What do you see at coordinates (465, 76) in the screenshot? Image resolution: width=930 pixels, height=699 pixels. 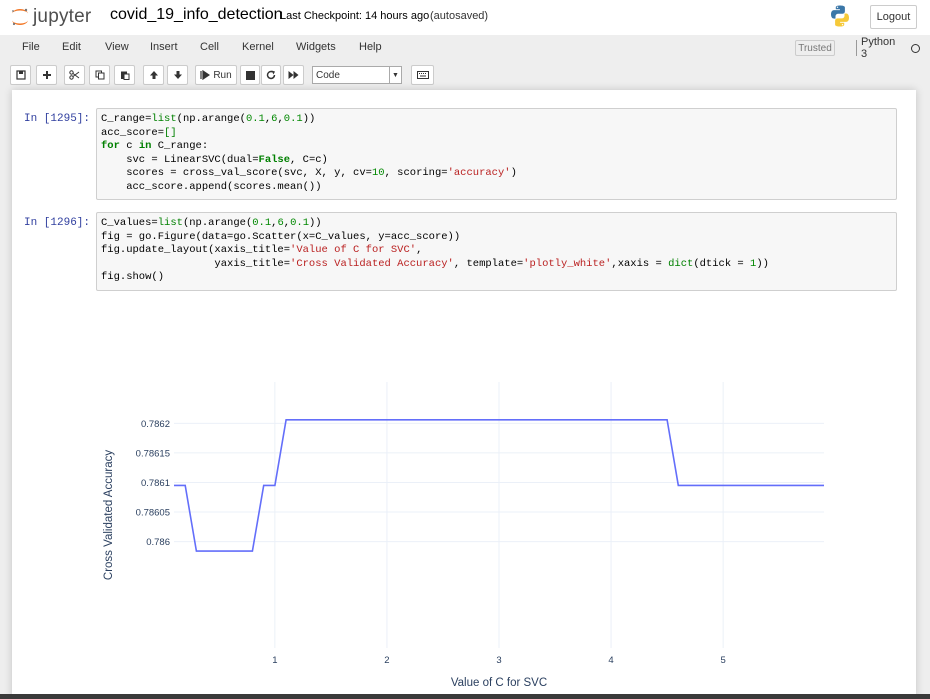 I see `toolbar: Run Code ▼` at bounding box center [465, 76].